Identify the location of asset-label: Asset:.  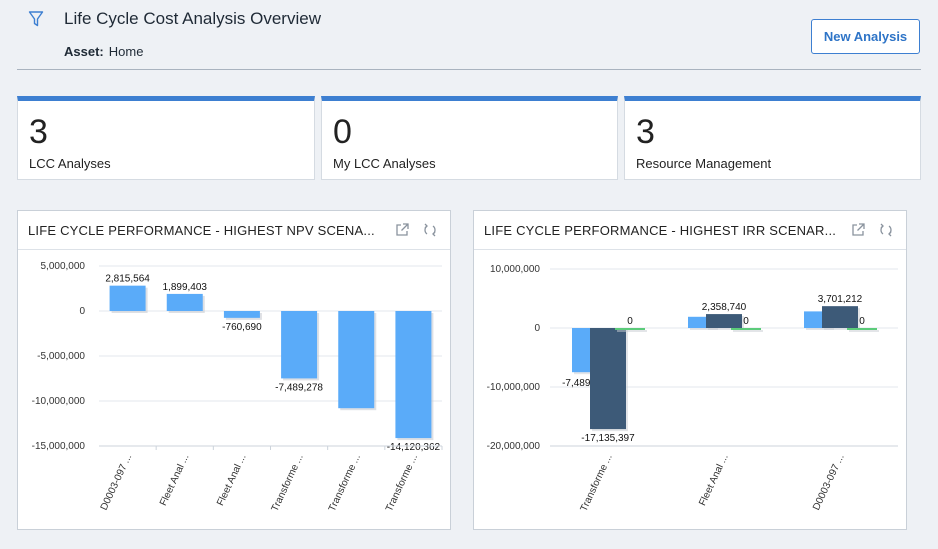
(84, 51).